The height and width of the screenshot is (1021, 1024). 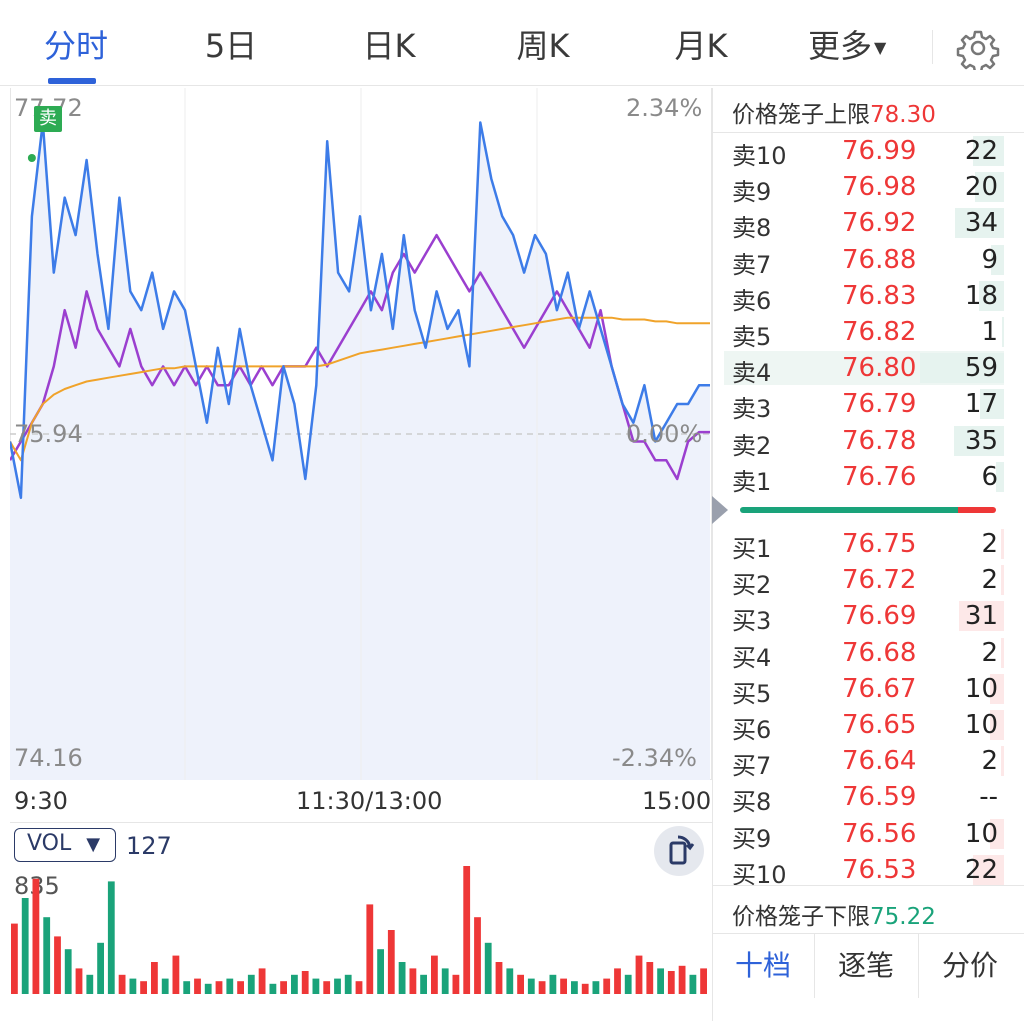 What do you see at coordinates (978, 48) in the screenshot?
I see `gear-icon` at bounding box center [978, 48].